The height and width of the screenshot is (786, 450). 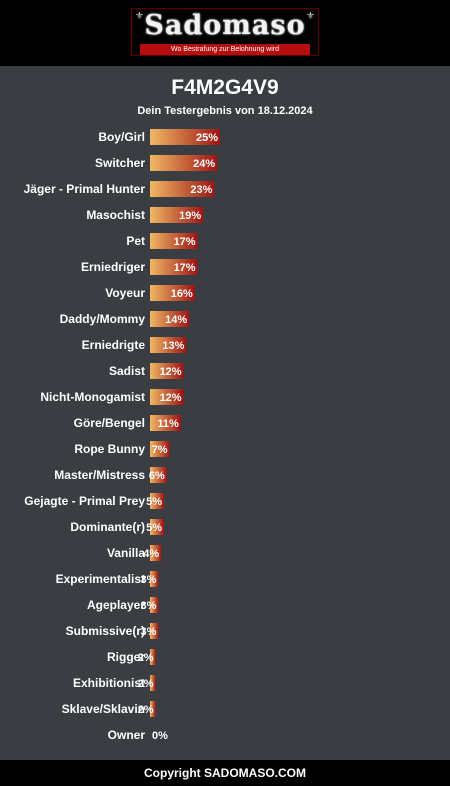 What do you see at coordinates (207, 138) in the screenshot?
I see `value-label: 25%` at bounding box center [207, 138].